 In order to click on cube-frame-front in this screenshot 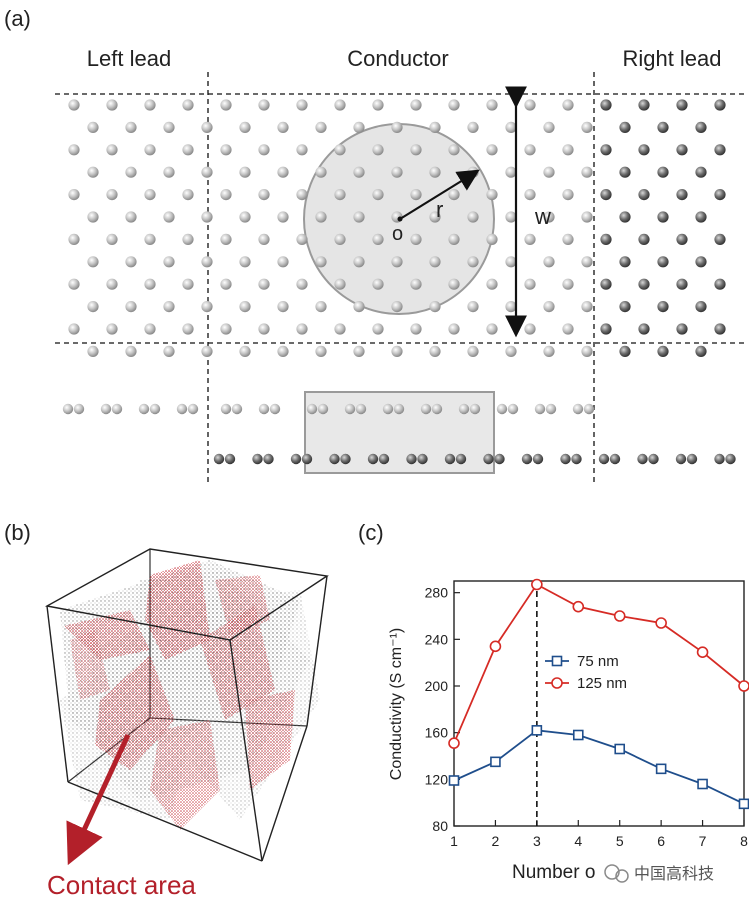, I will do `click(186, 705)`.